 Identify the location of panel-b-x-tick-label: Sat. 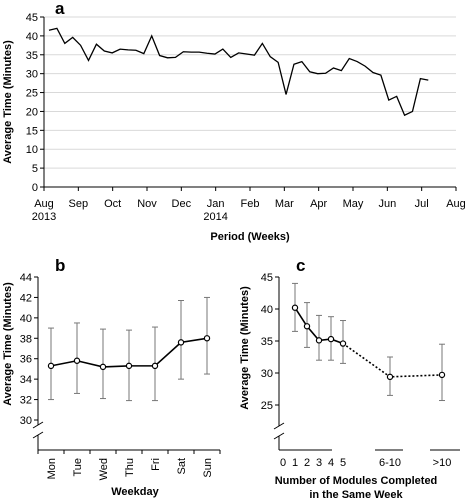
(182, 466).